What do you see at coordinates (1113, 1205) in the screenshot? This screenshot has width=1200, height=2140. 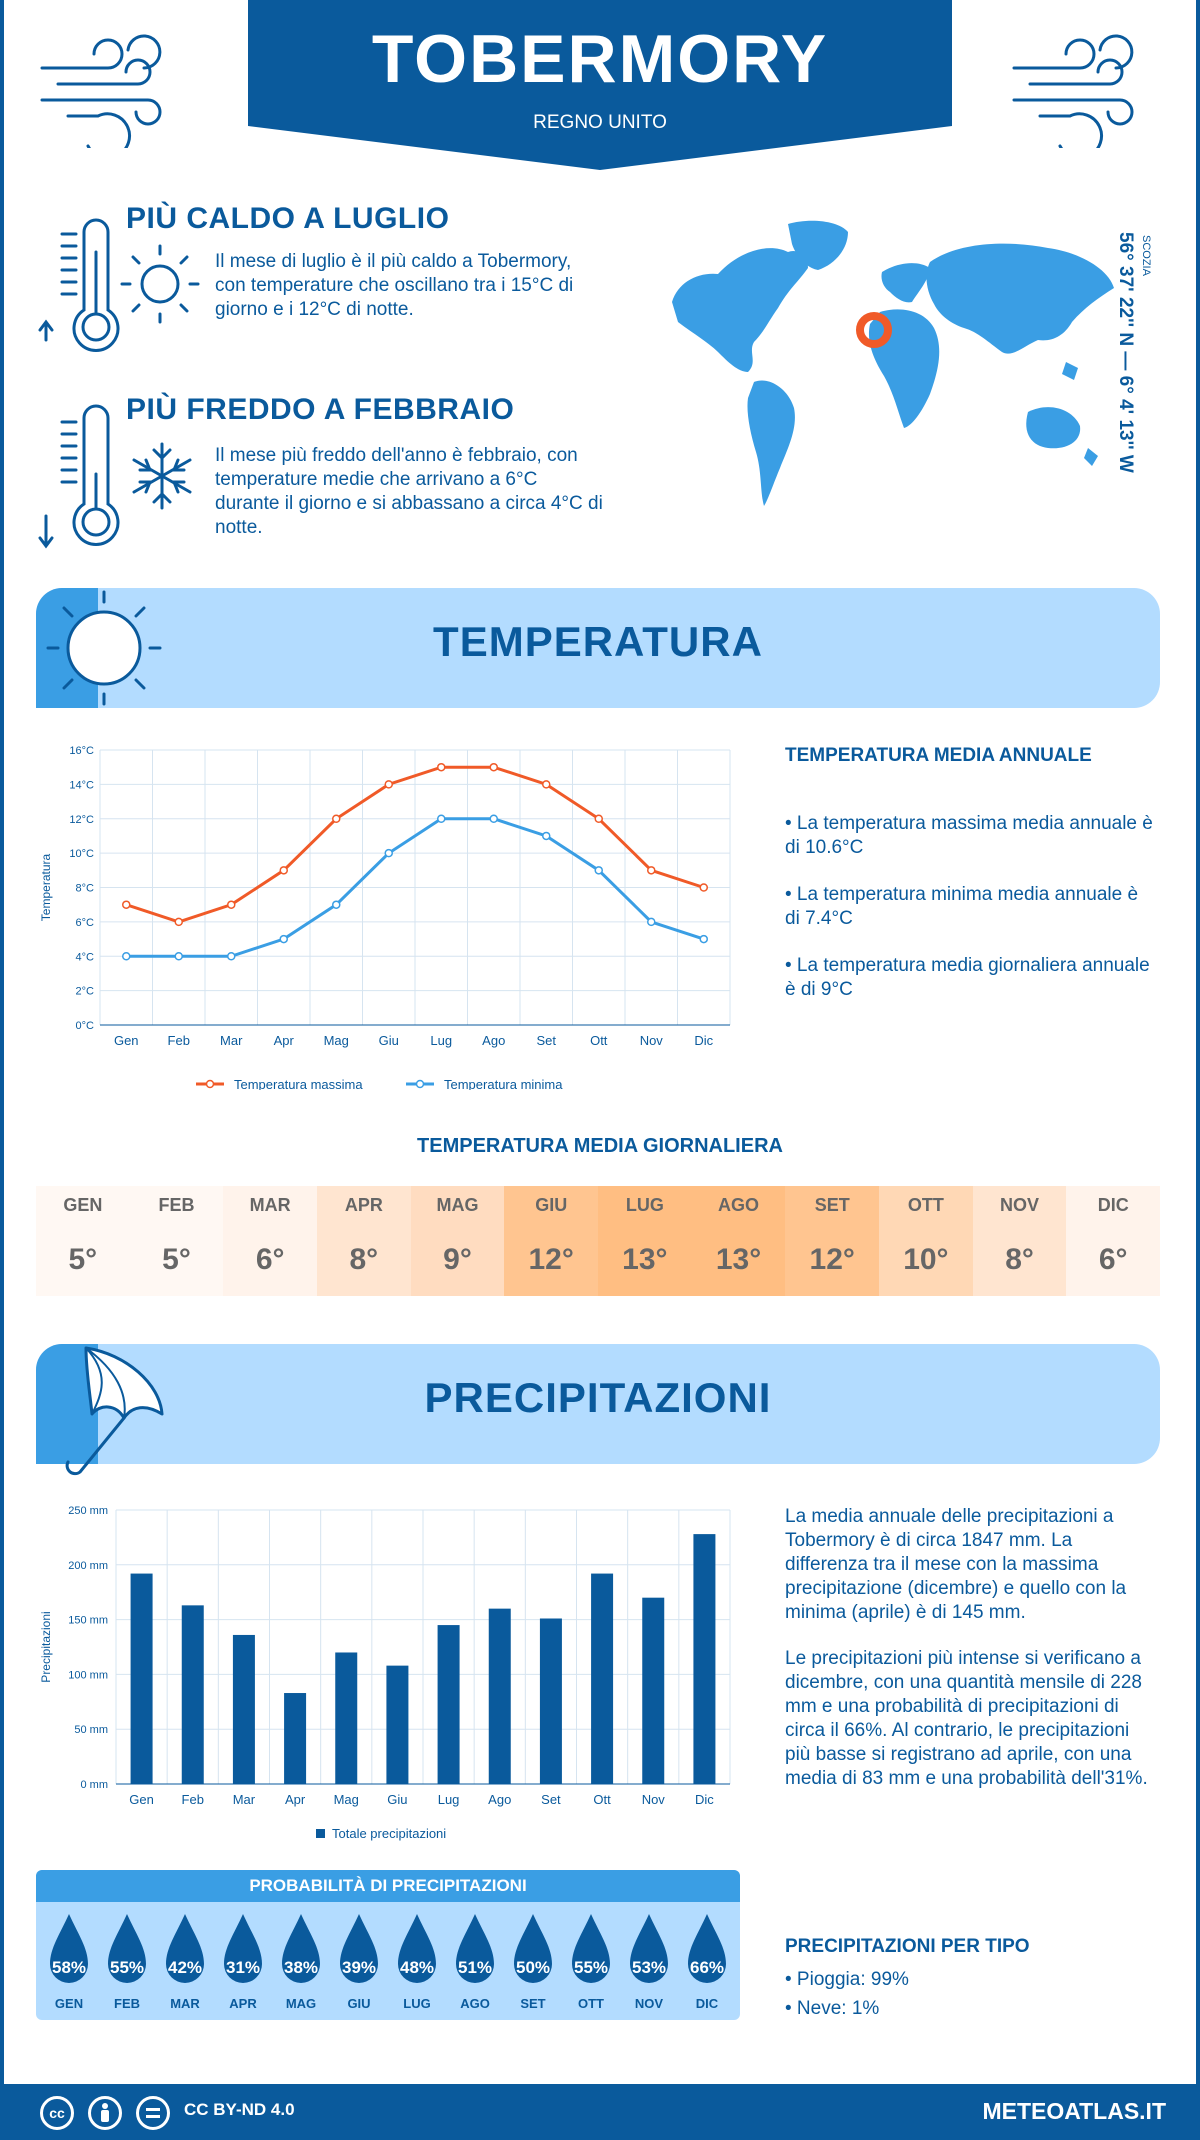 I see `daily-temp-month: DIC` at bounding box center [1113, 1205].